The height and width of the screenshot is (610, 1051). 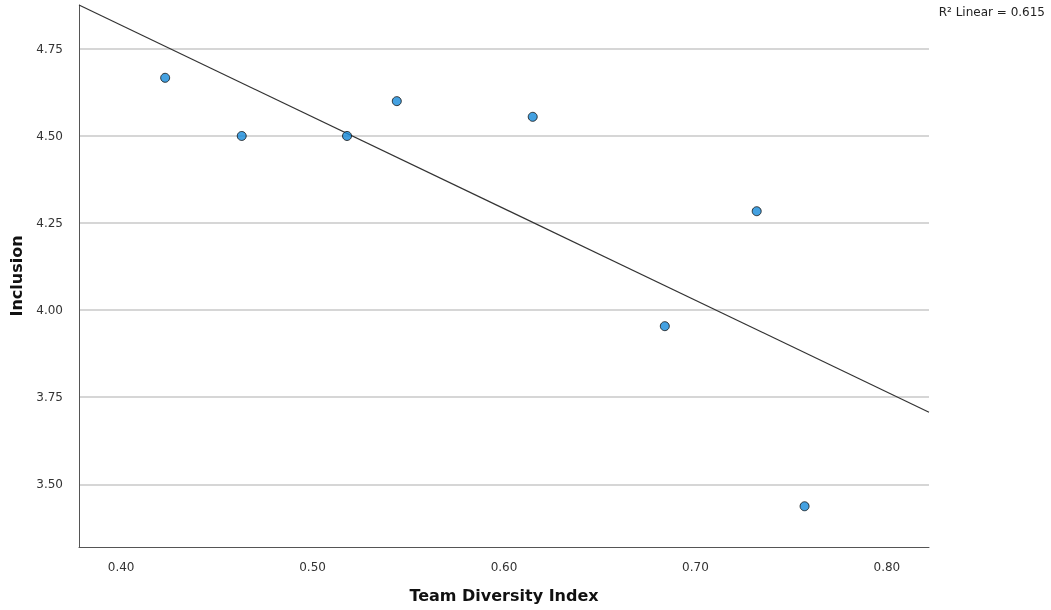 I want to click on y-axis-title: Inclusion, so click(x=16, y=276).